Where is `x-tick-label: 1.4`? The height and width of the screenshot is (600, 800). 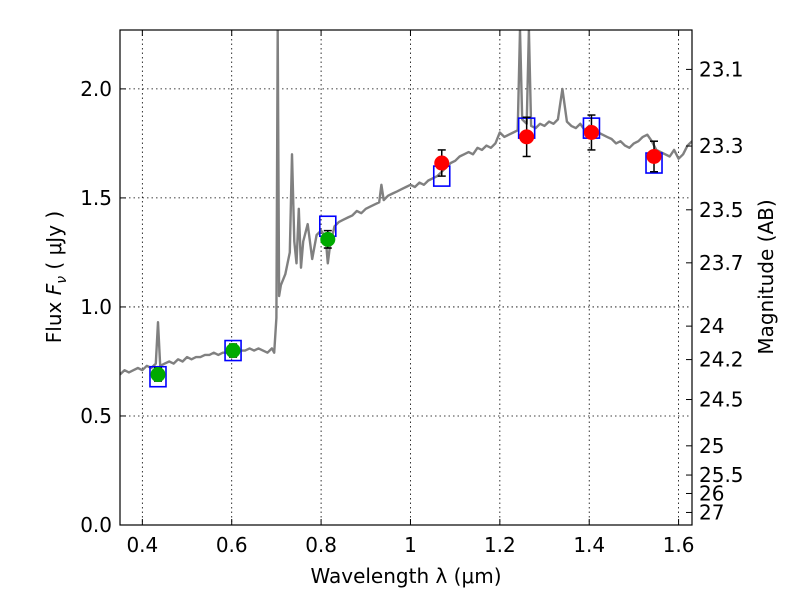 x-tick-label: 1.4 is located at coordinates (589, 545).